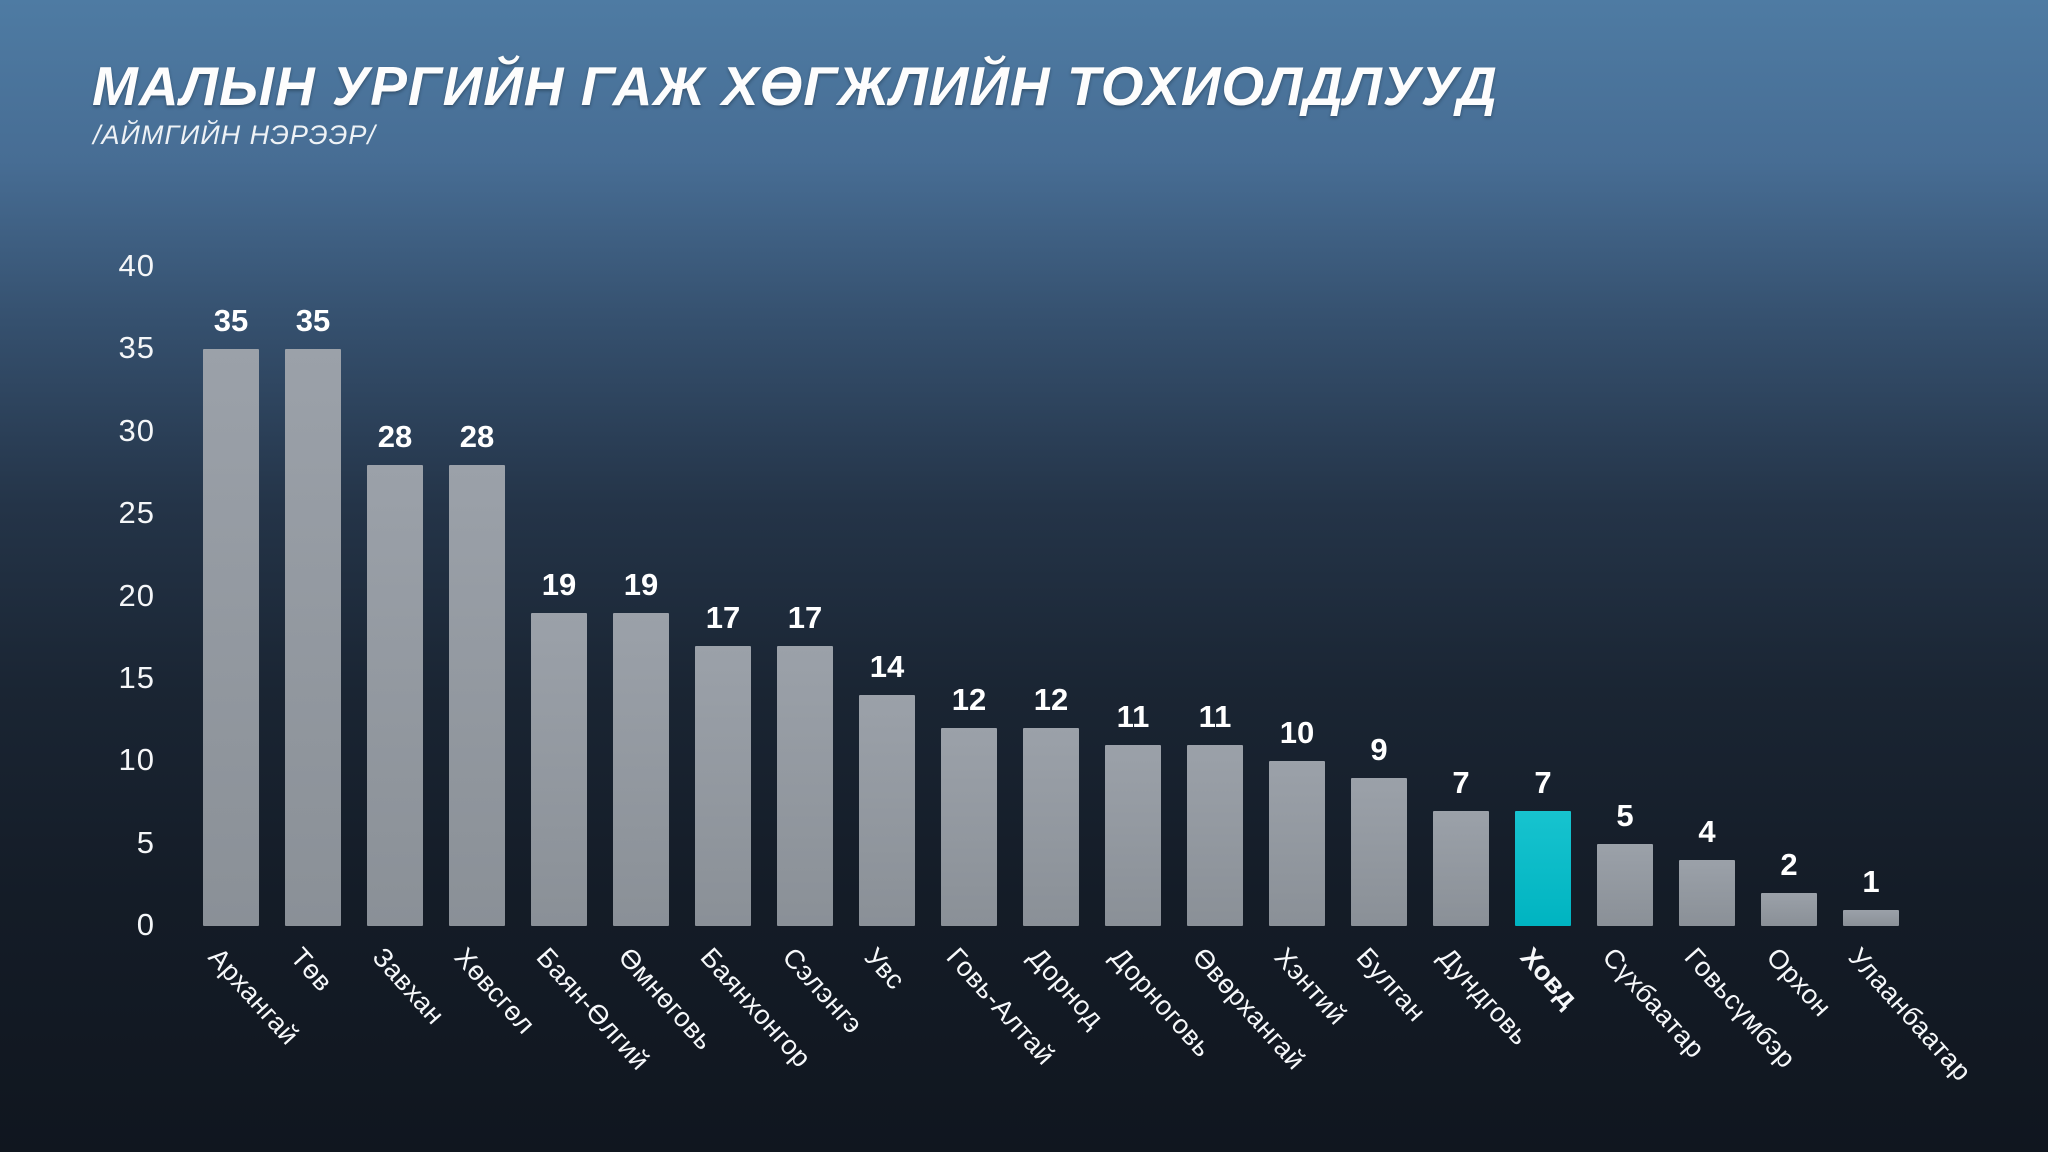 The image size is (2048, 1152). I want to click on x-tick-label: Орхон, so click(1799, 982).